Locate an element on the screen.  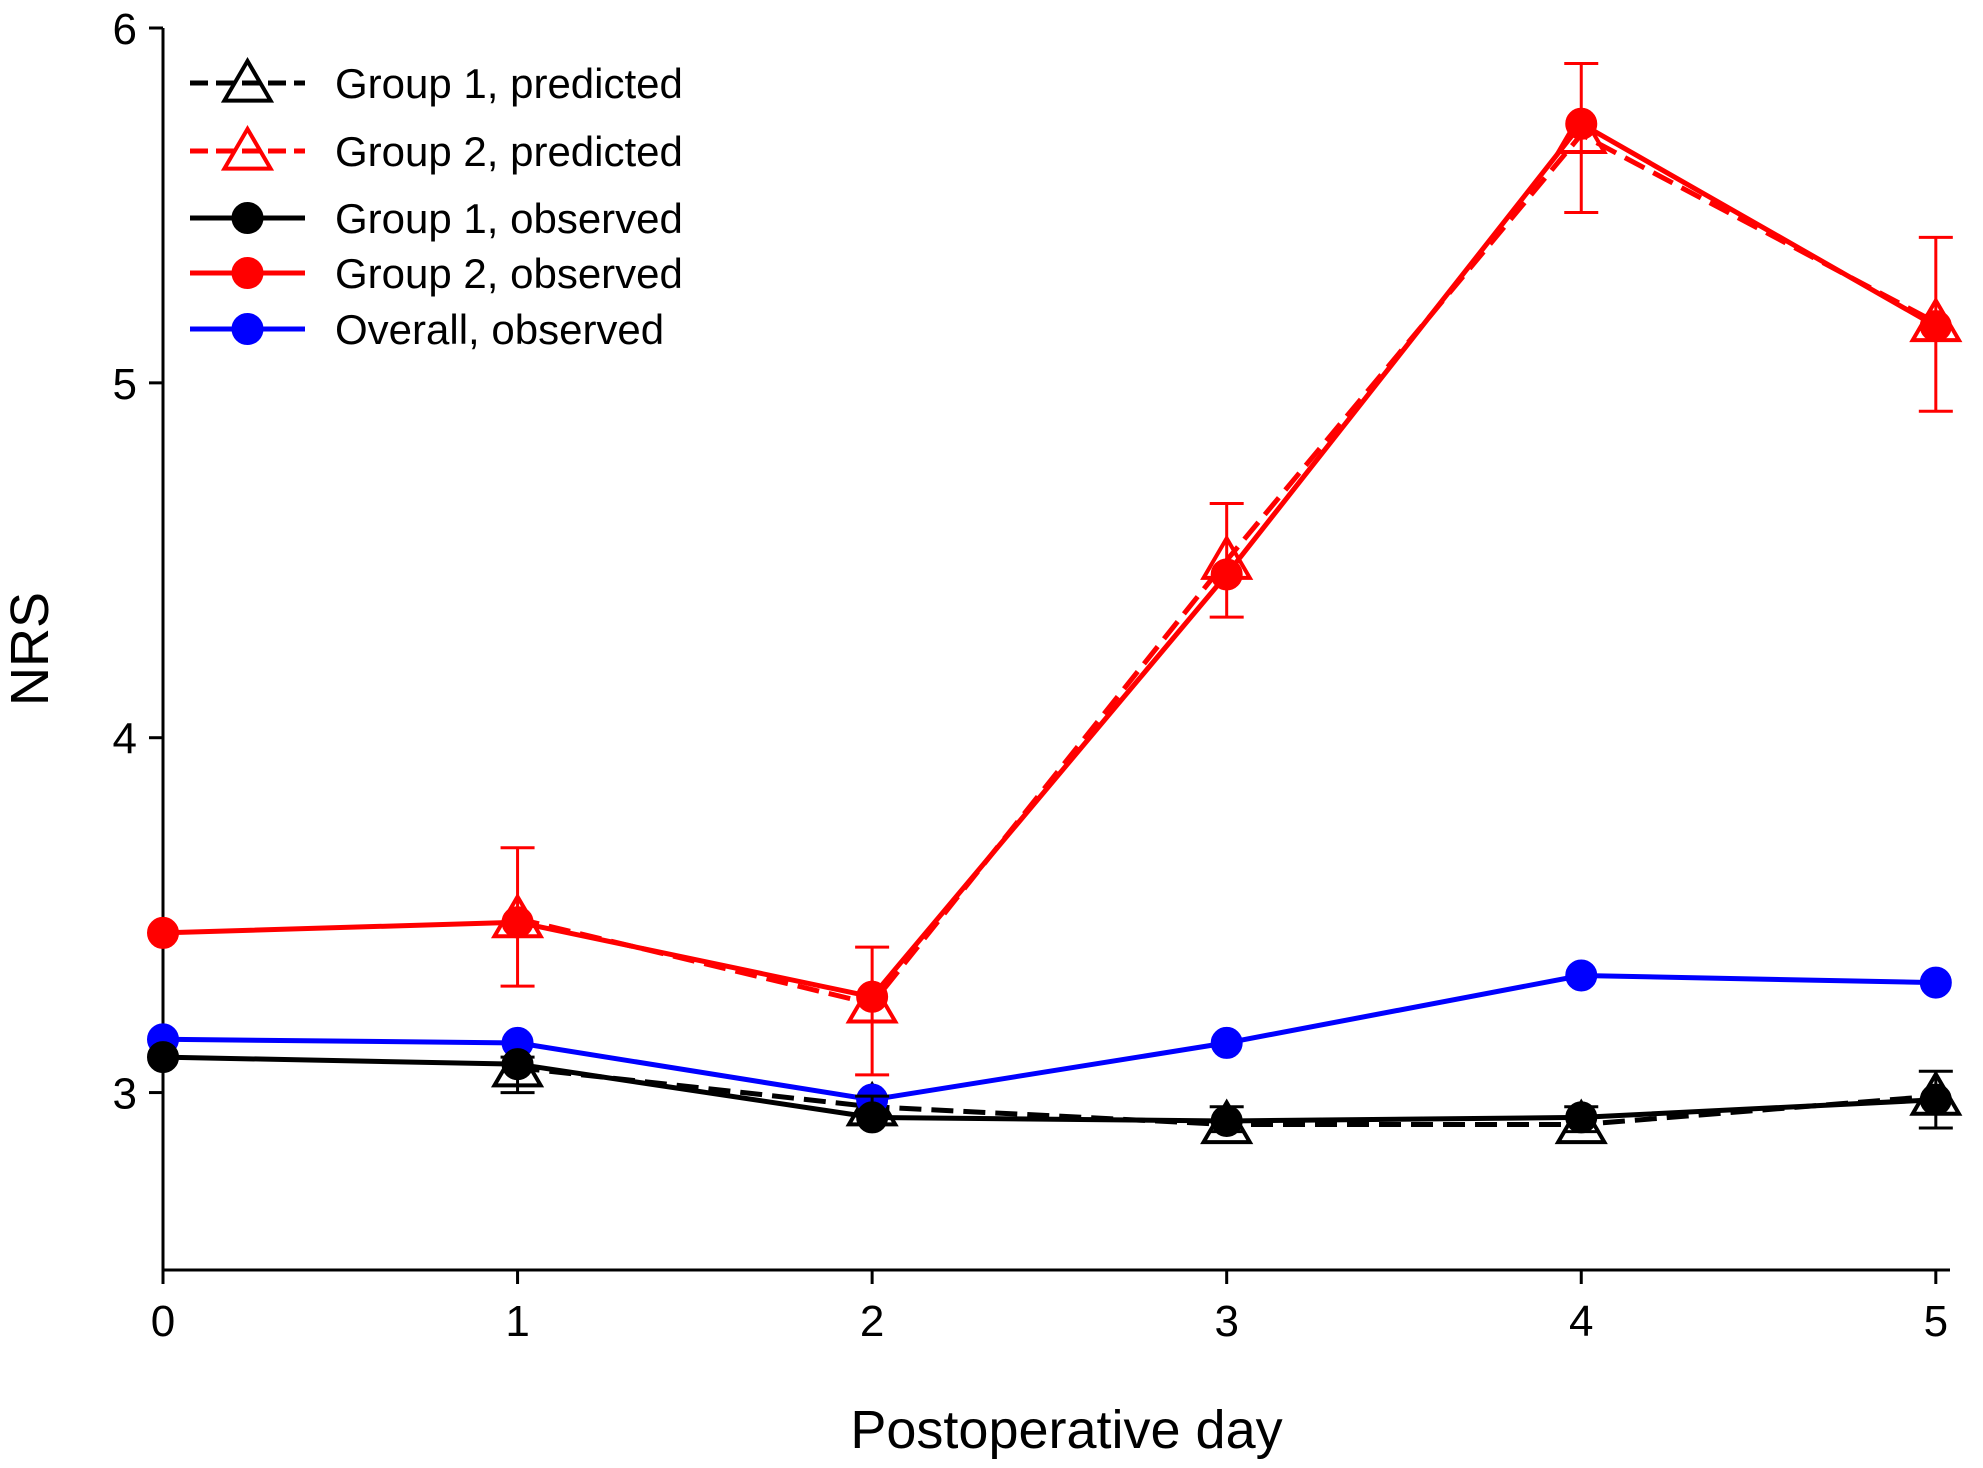
x-tick-label: 2 is located at coordinates (872, 1321).